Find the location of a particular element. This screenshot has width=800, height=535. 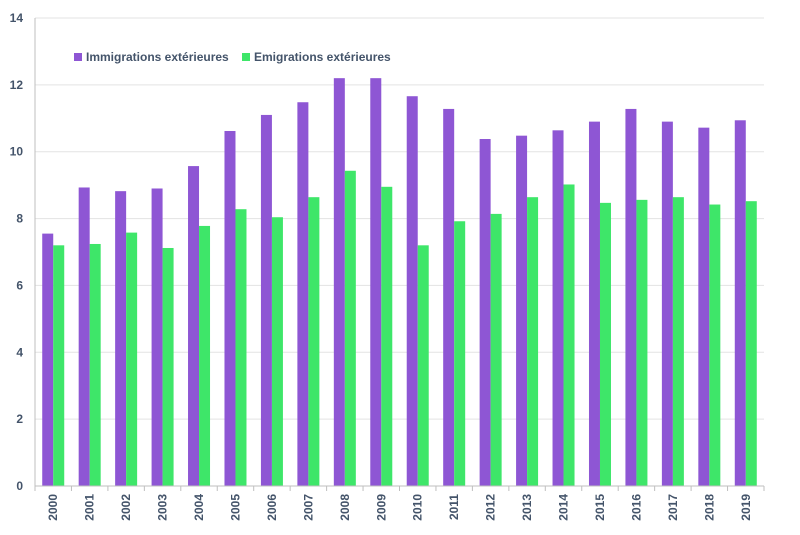

y-tick-label: 12 is located at coordinates (17, 85).